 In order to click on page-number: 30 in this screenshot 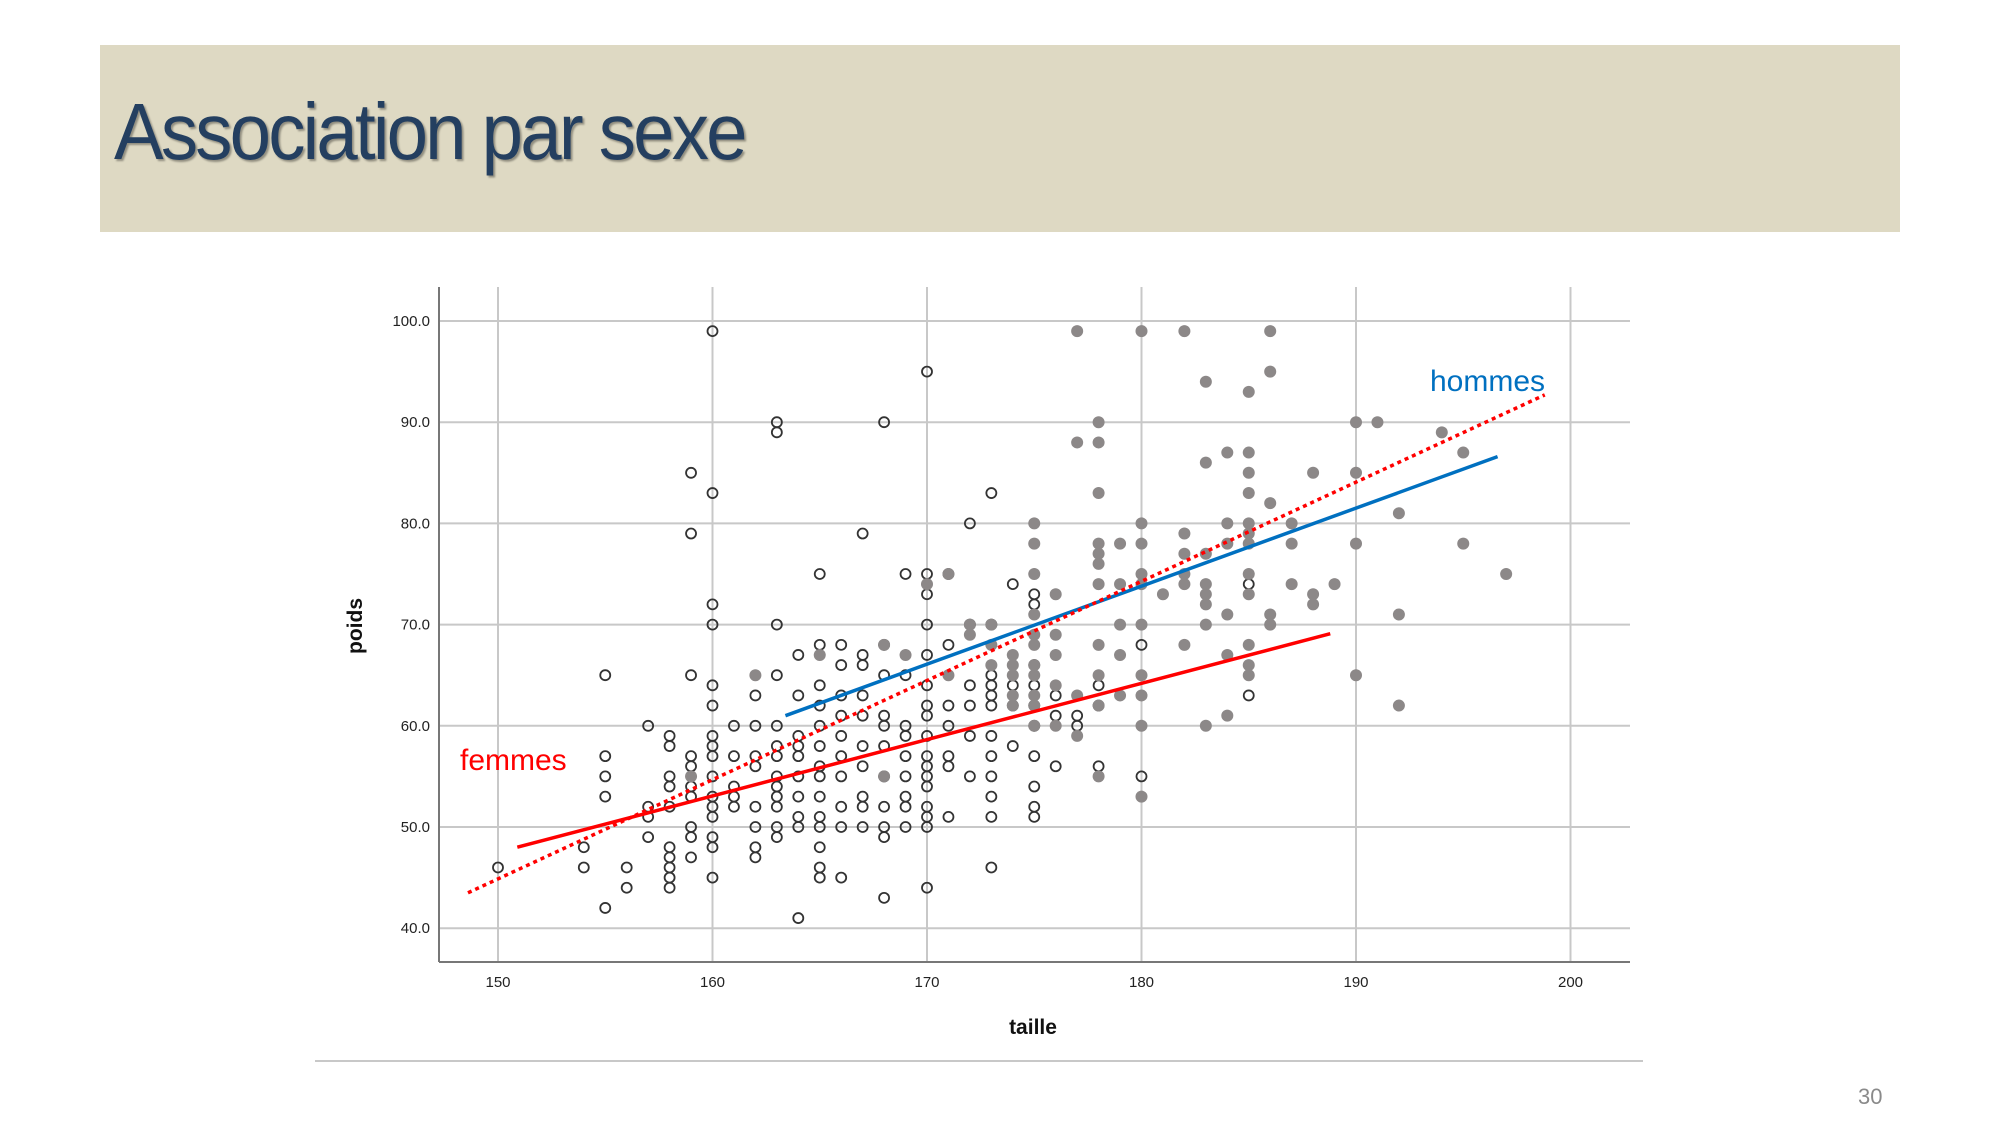, I will do `click(1870, 1096)`.